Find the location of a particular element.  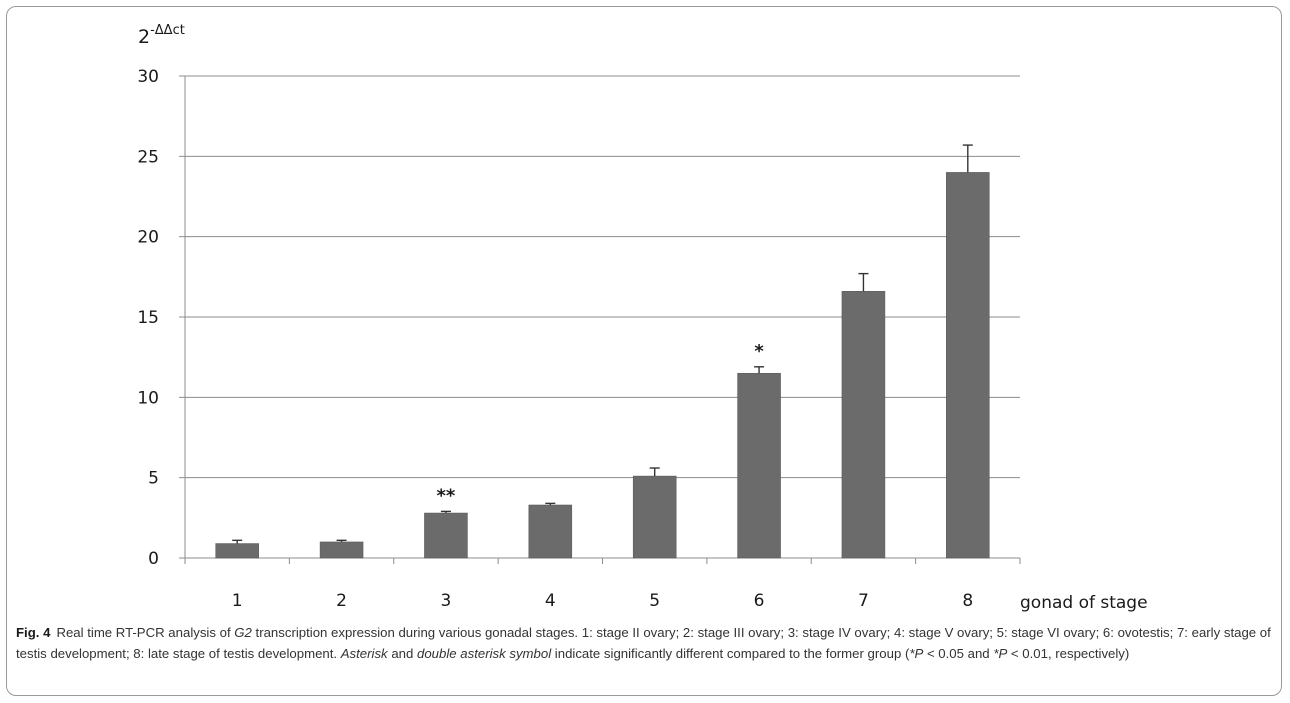

y-tick-label: 0 is located at coordinates (153, 559).